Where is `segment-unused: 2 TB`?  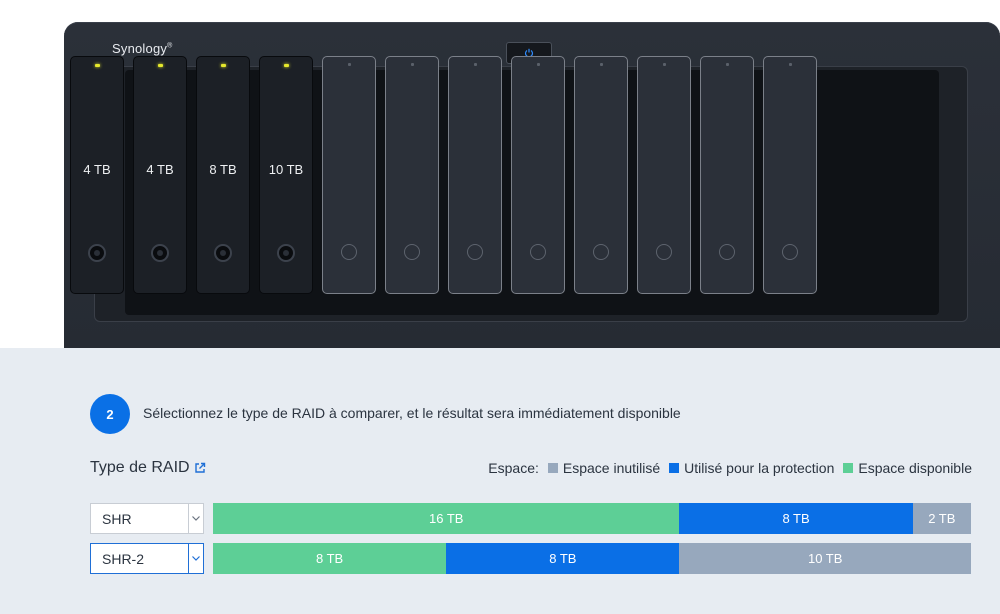
segment-unused: 2 TB is located at coordinates (941, 518).